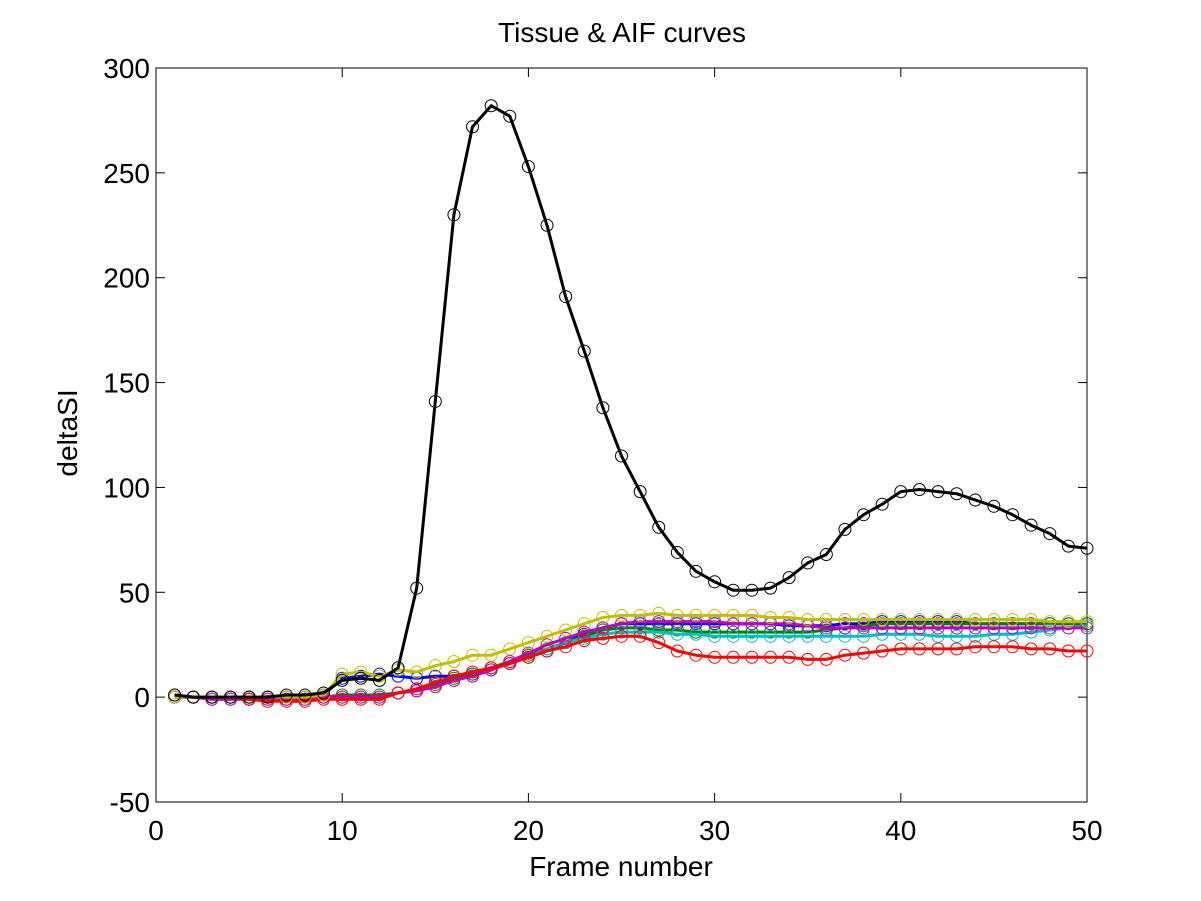 The height and width of the screenshot is (901, 1201). Describe the element at coordinates (126, 278) in the screenshot. I see `y-tick-label: 200` at that location.